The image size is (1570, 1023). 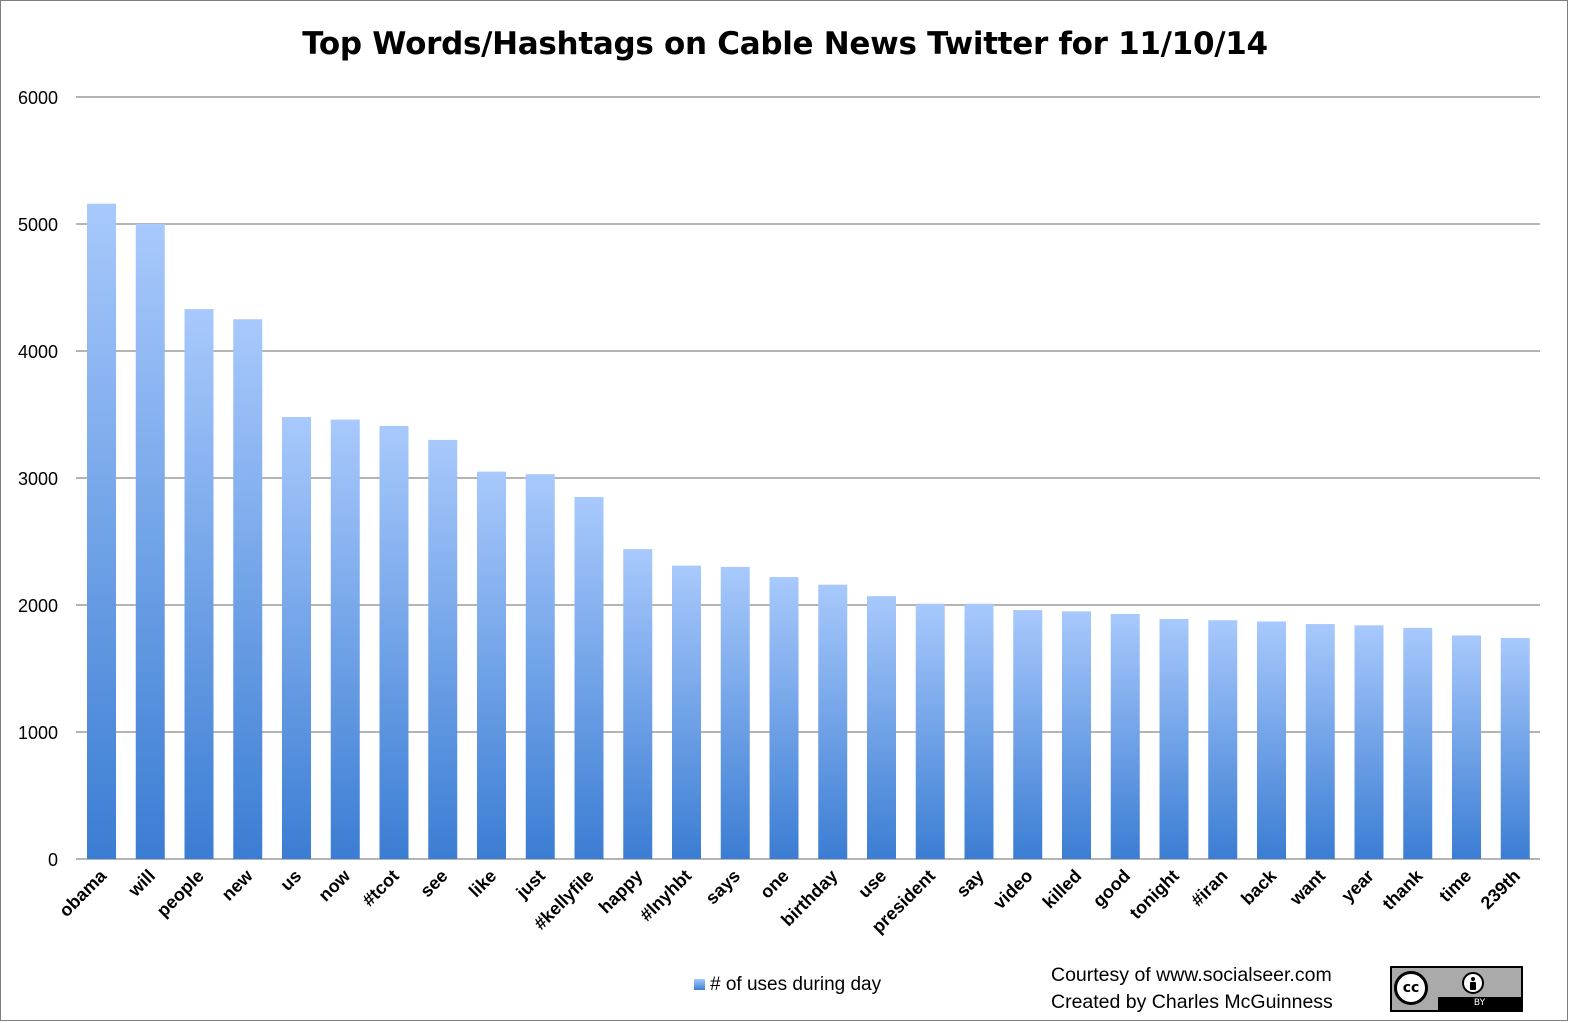 I want to click on legend: # of uses during day, so click(x=787, y=985).